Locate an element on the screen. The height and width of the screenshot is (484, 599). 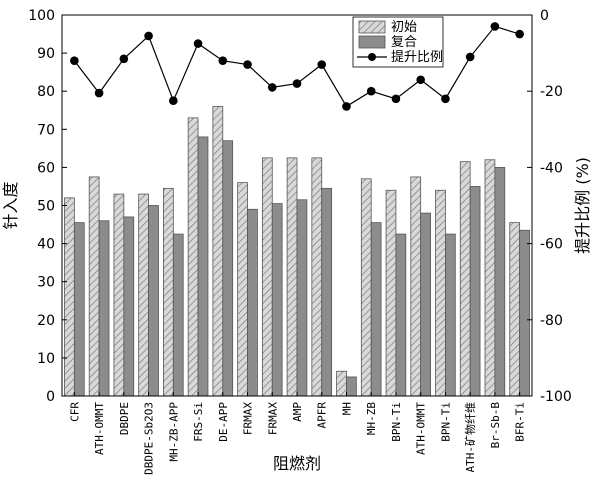
x-tick-label: DBDPE is located at coordinates (124, 418).